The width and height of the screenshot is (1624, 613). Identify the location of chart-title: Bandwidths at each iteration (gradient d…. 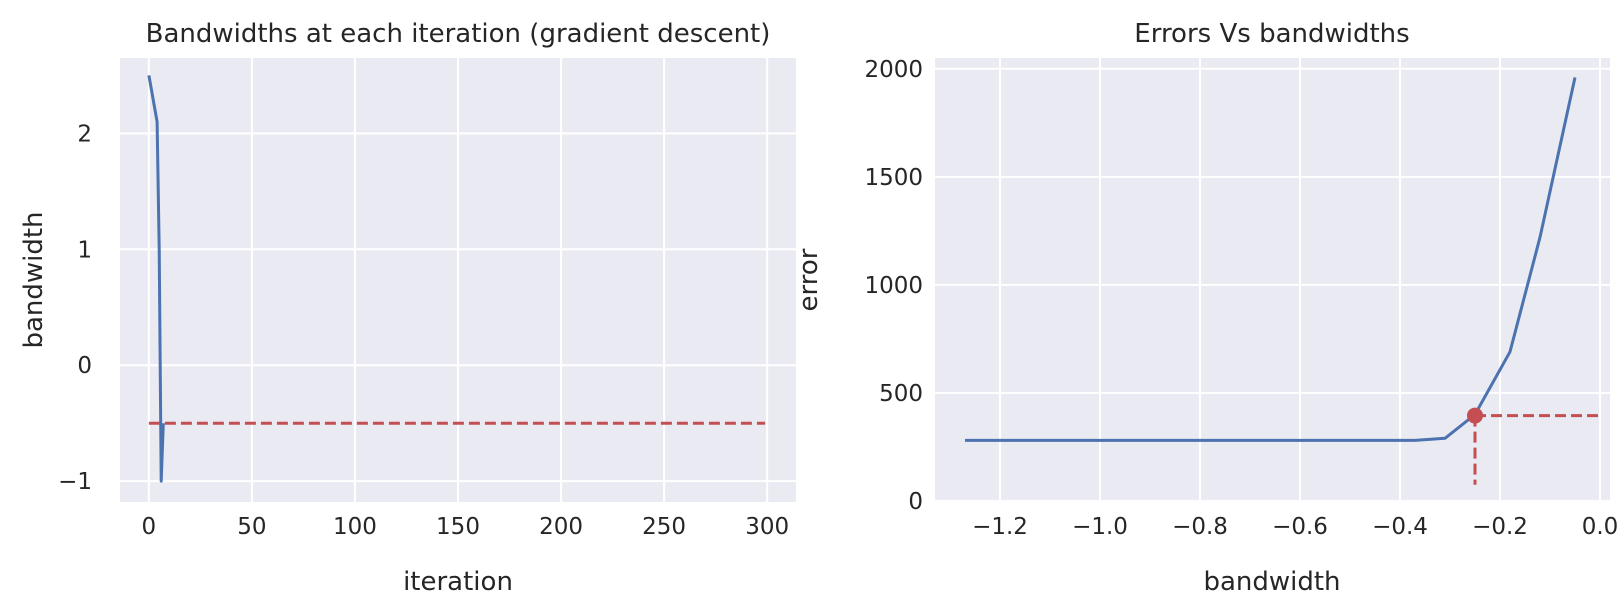
(458, 34).